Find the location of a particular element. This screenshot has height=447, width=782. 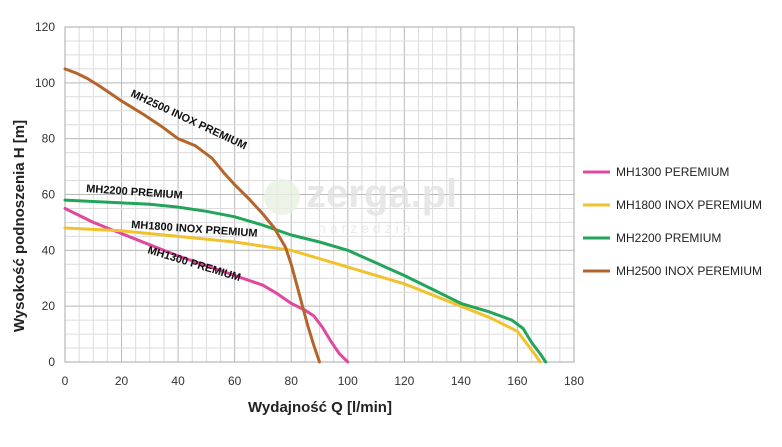

curve-label-mh2200: MH2200 PREMIUM is located at coordinates (134, 192).